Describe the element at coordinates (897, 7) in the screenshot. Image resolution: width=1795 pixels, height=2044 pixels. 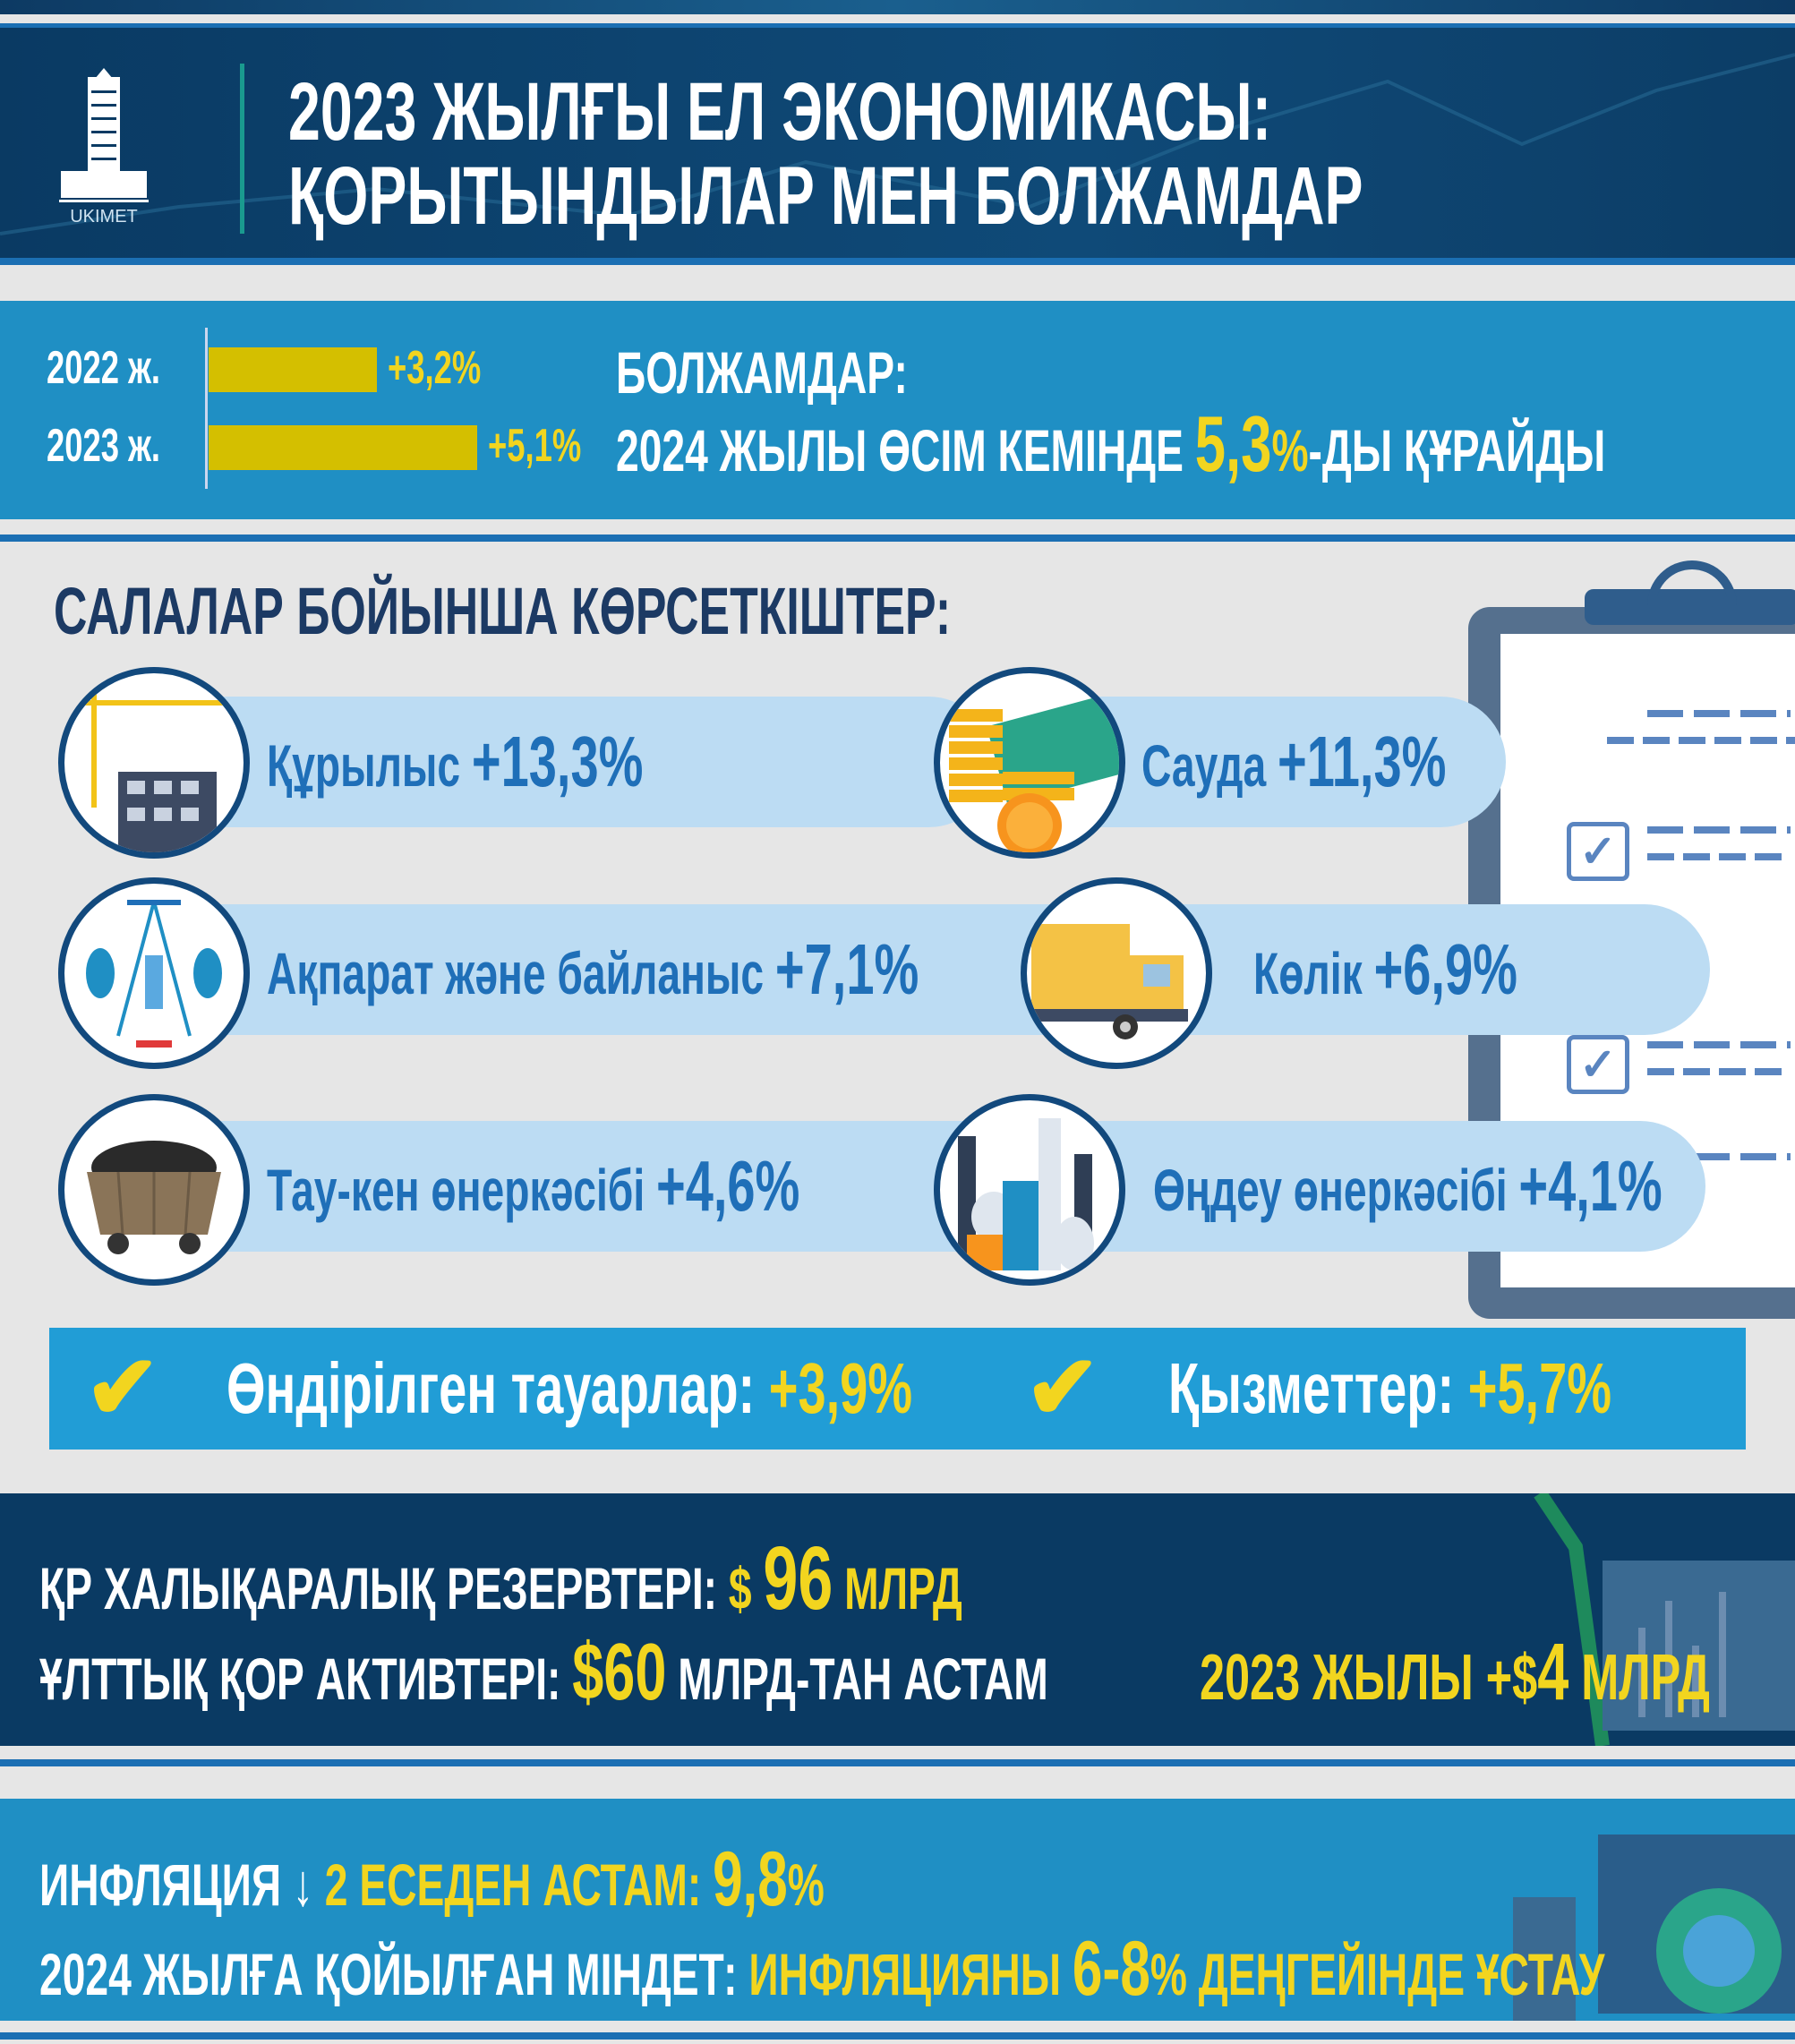
I see `top-stripe` at that location.